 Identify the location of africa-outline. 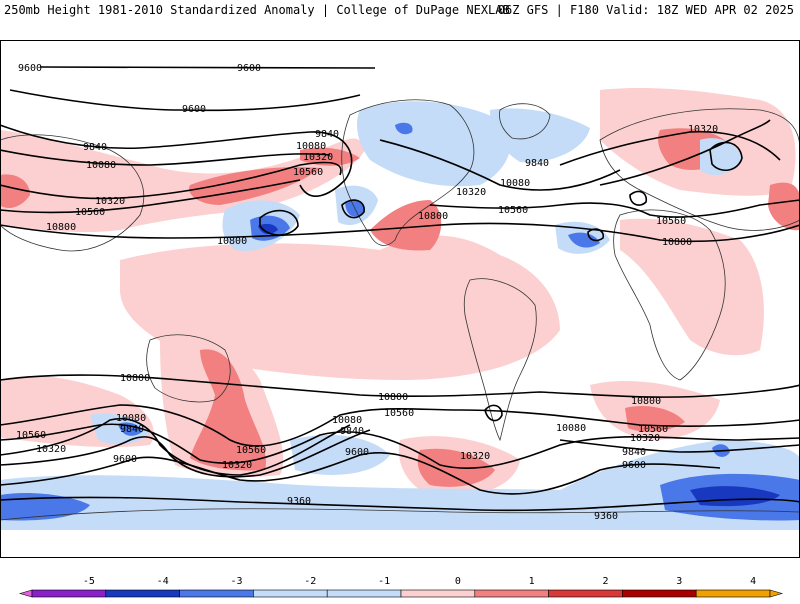
(669, 295).